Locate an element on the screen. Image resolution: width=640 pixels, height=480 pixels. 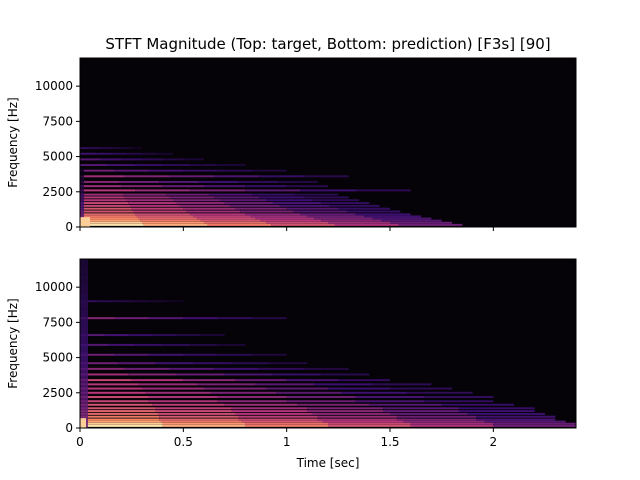
y-tick-label: 2500 is located at coordinates (57, 393).